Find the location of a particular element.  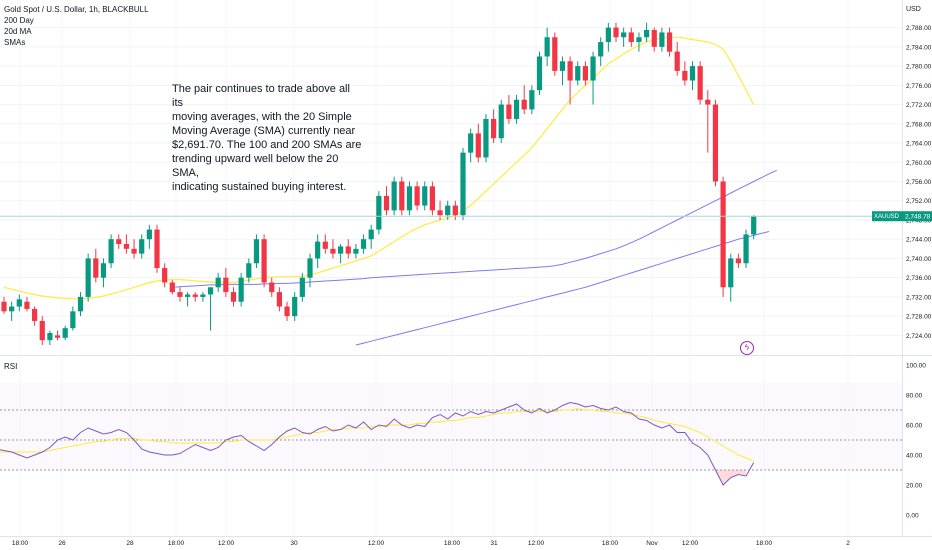

current-price: 2,748.78 is located at coordinates (918, 217).